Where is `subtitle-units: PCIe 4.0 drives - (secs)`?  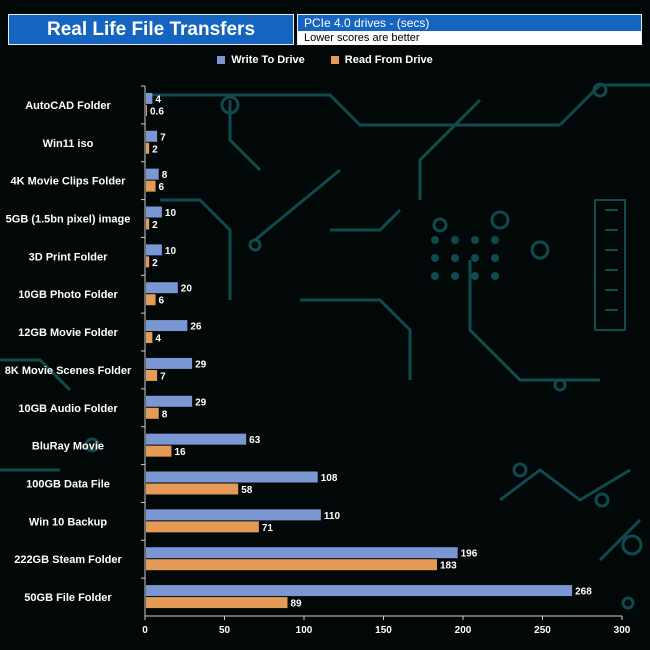
subtitle-units: PCIe 4.0 drives - (secs) is located at coordinates (469, 23).